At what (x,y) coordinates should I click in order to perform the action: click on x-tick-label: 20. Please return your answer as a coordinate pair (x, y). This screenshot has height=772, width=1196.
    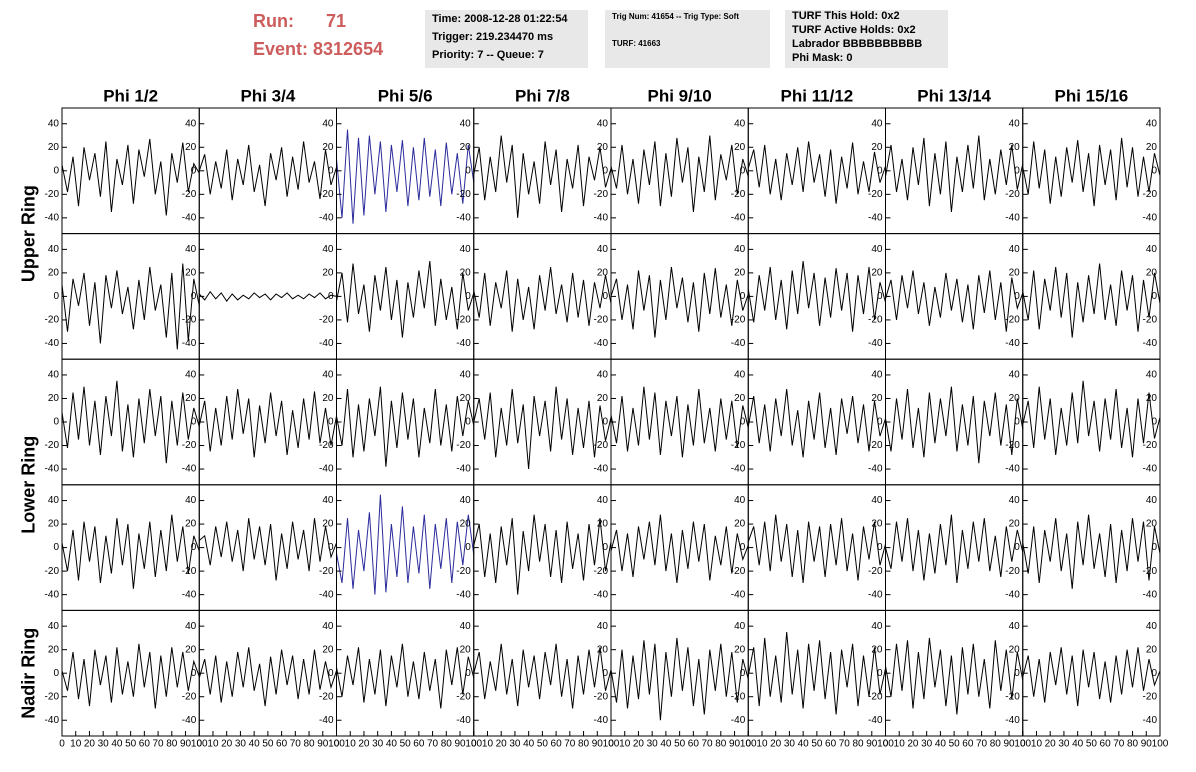
    Looking at the image, I should click on (90, 744).